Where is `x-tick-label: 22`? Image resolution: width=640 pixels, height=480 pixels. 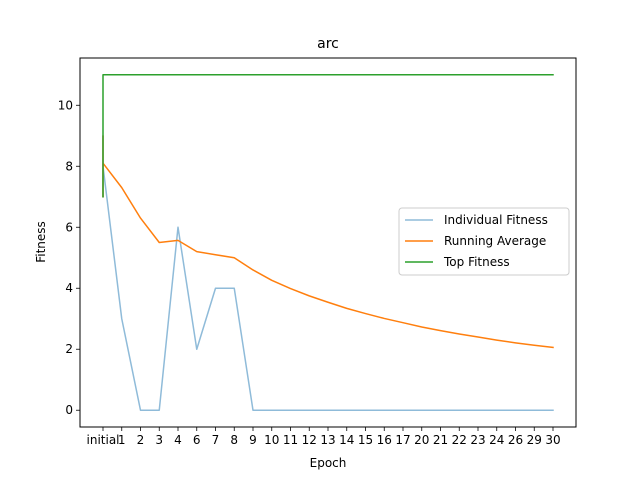 x-tick-label: 22 is located at coordinates (459, 440).